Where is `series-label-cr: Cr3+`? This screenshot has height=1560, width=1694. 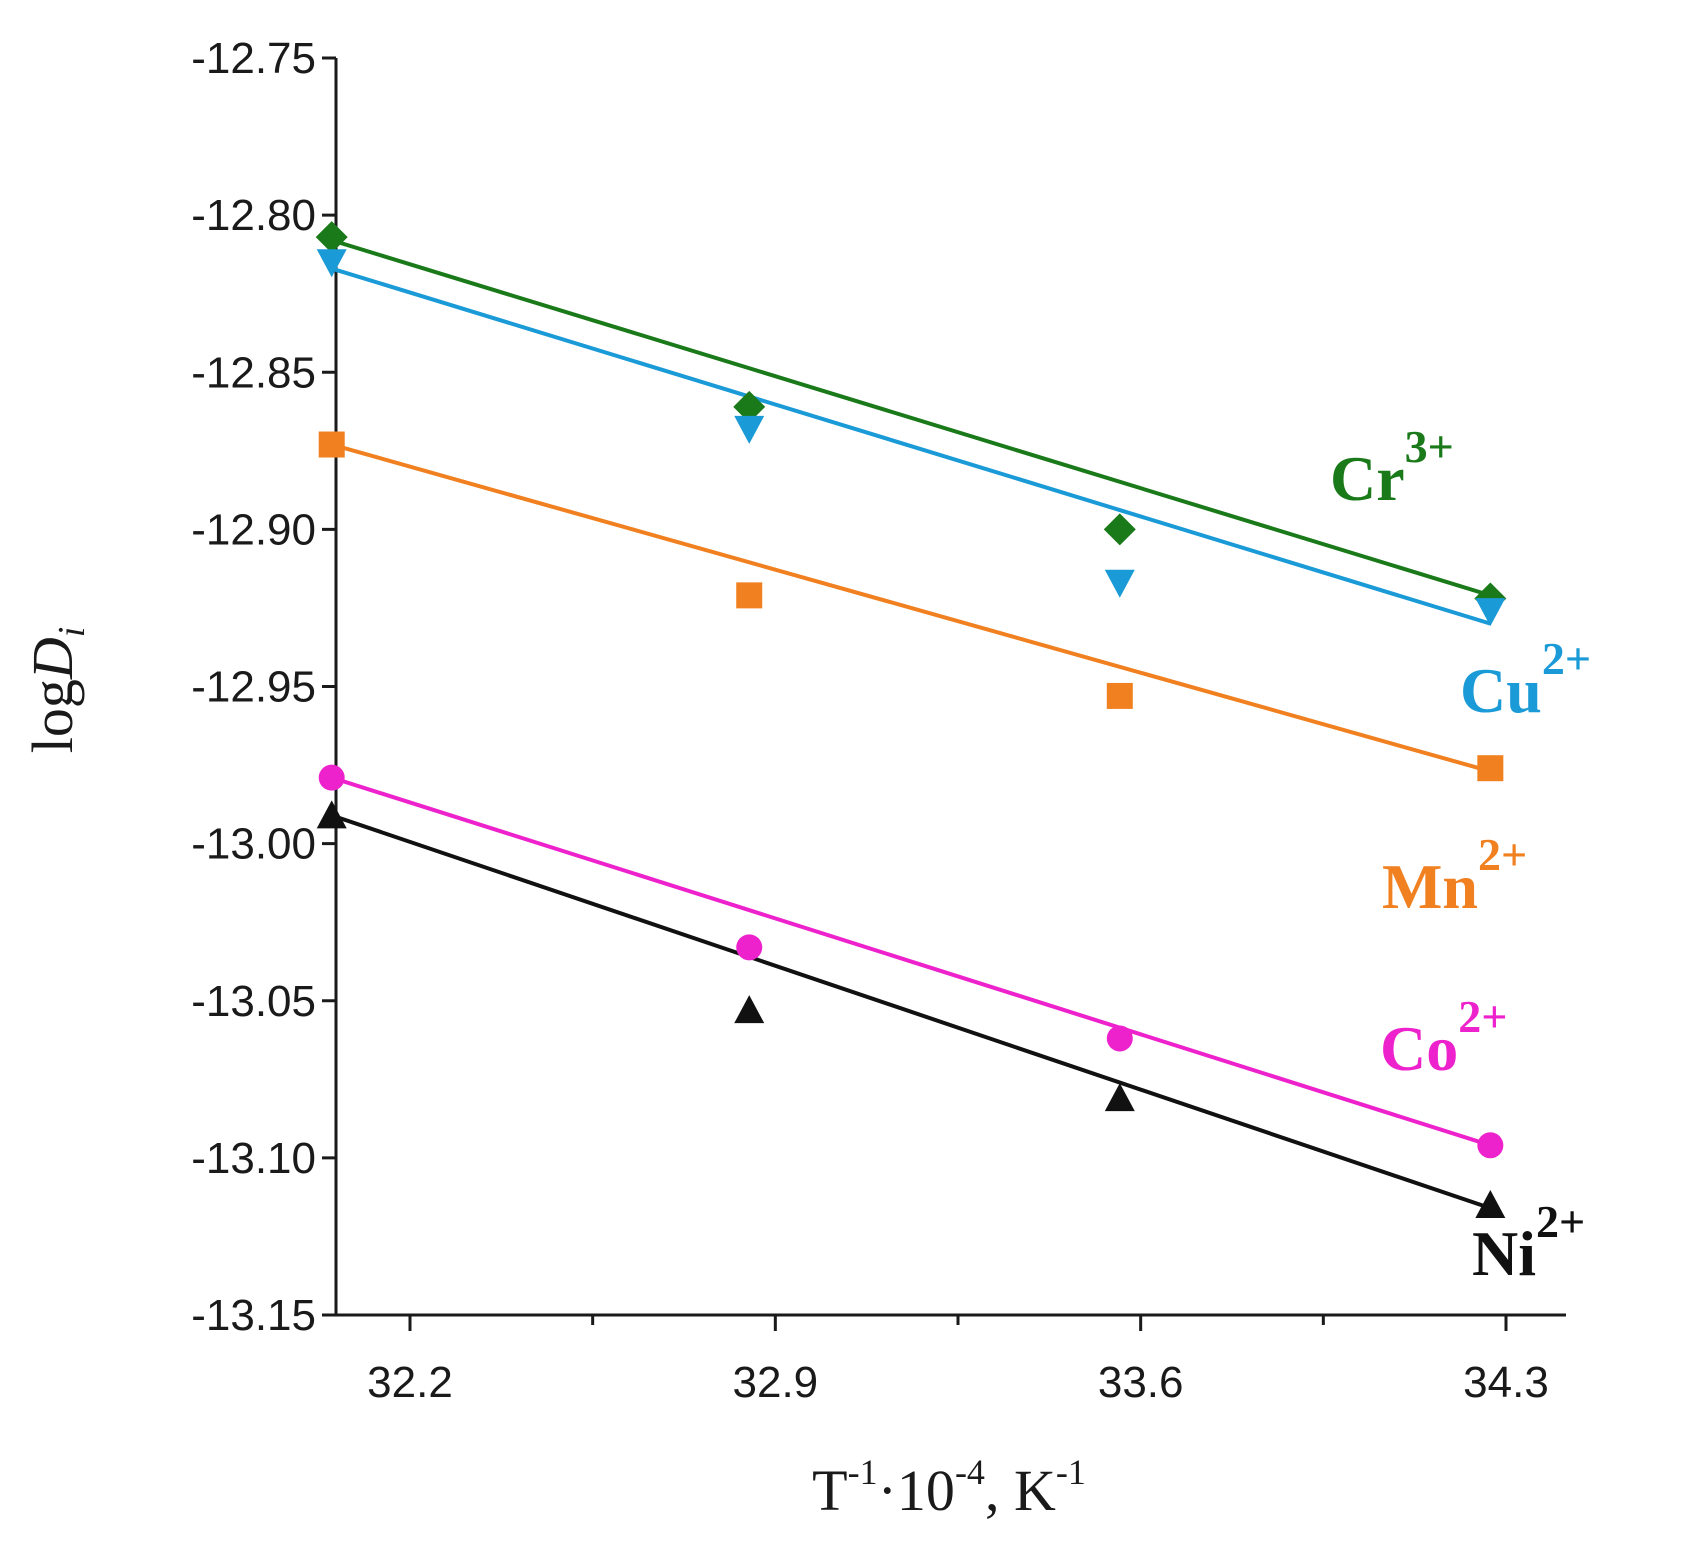 series-label-cr: Cr3+ is located at coordinates (1392, 467).